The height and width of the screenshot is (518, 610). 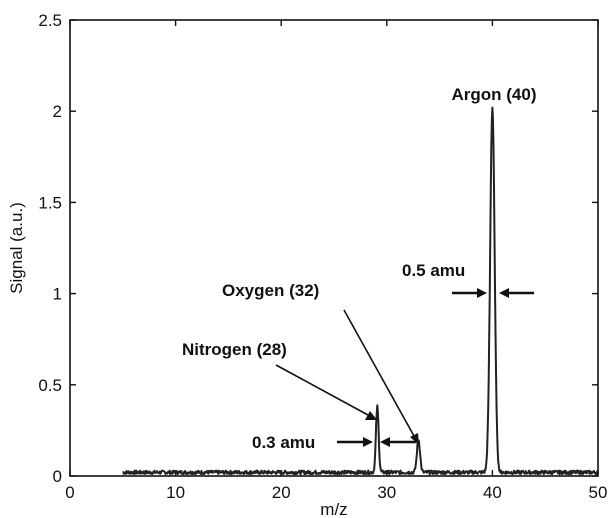 I want to click on x-tick-label: 20, so click(x=281, y=492).